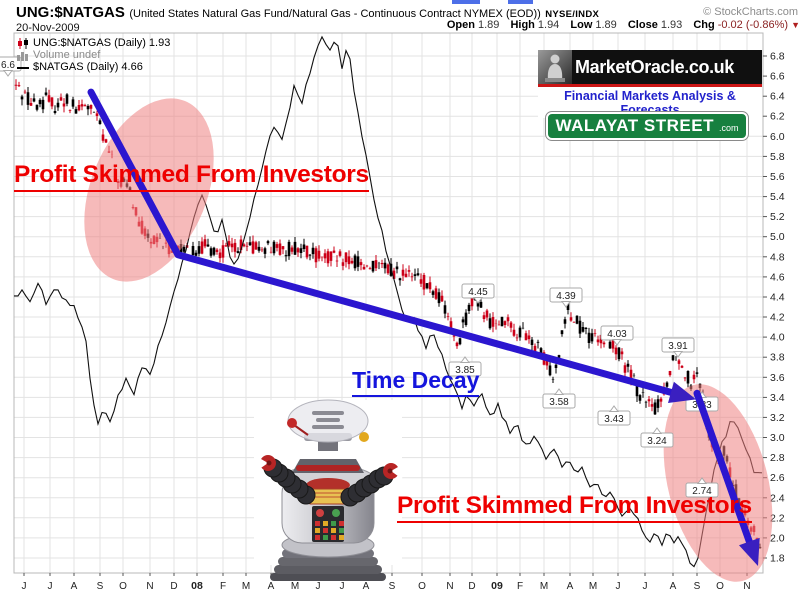 The height and width of the screenshot is (605, 808). Describe the element at coordinates (416, 382) in the screenshot. I see `annotation-time-decay: Time Decay` at that location.